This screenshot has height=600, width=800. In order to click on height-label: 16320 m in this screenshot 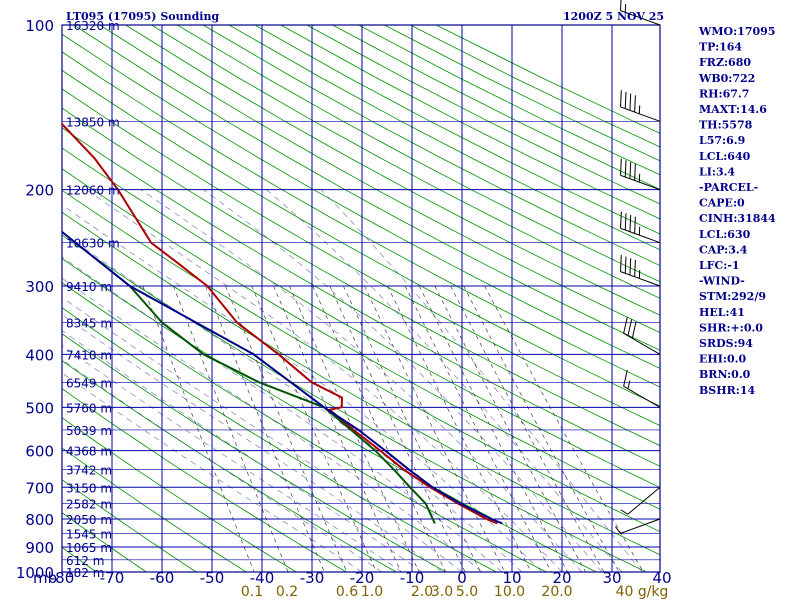, I will do `click(93, 26)`.